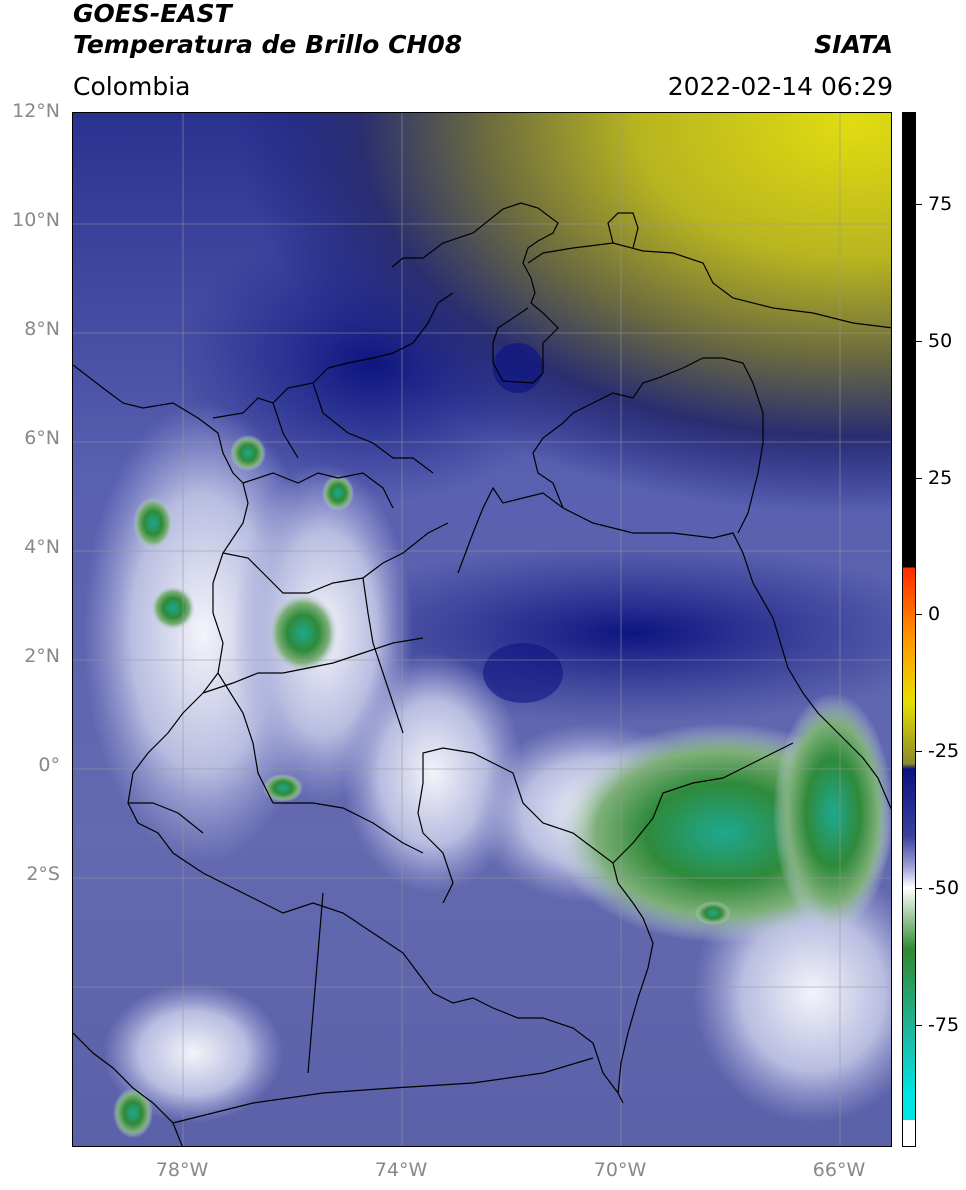 Image resolution: width=966 pixels, height=1190 pixels. Describe the element at coordinates (940, 341) in the screenshot. I see `colorbar-label-50: 50` at that location.